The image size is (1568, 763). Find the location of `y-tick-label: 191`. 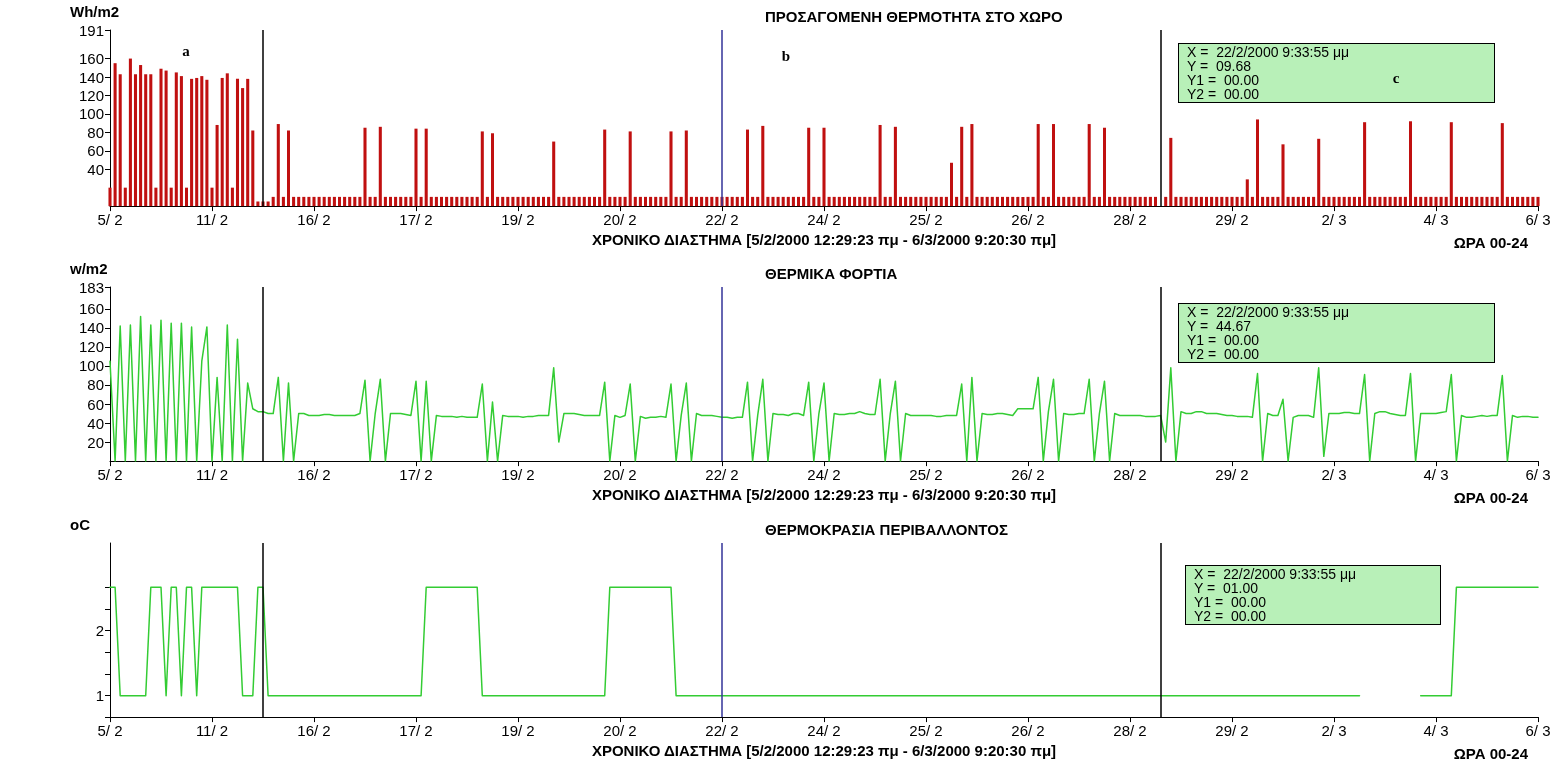

y-tick-label: 191 is located at coordinates (91, 30).